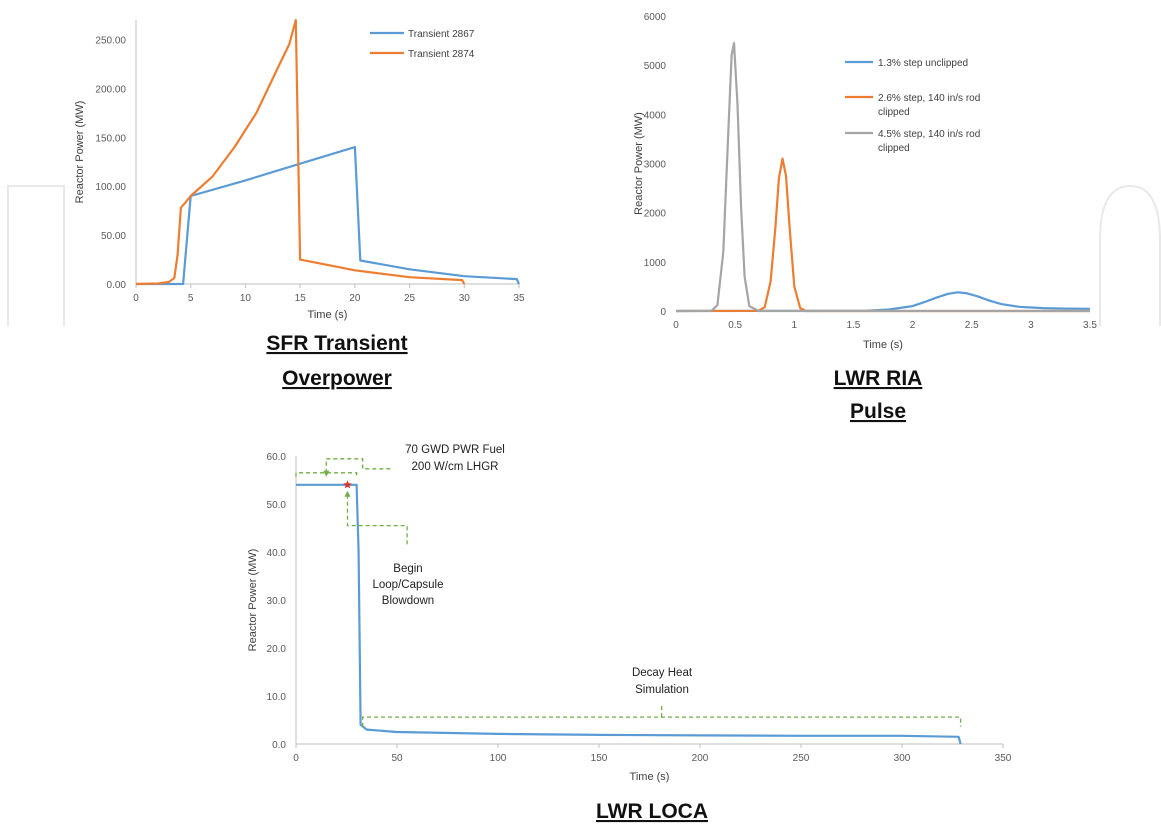 The width and height of the screenshot is (1161, 826). What do you see at coordinates (377, 521) in the screenshot?
I see `loca-blowdown-leader` at bounding box center [377, 521].